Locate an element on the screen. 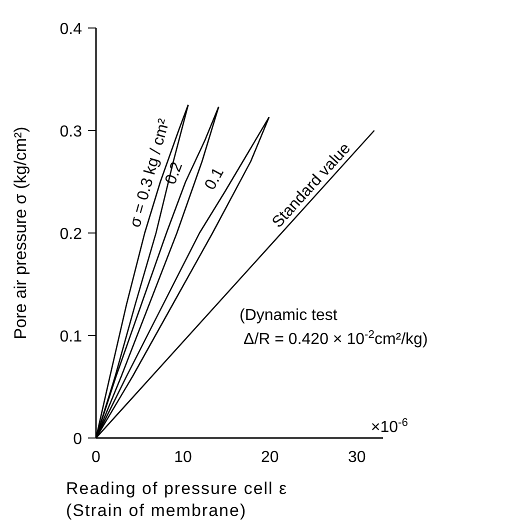  text: 0.1 is located at coordinates (215, 179).